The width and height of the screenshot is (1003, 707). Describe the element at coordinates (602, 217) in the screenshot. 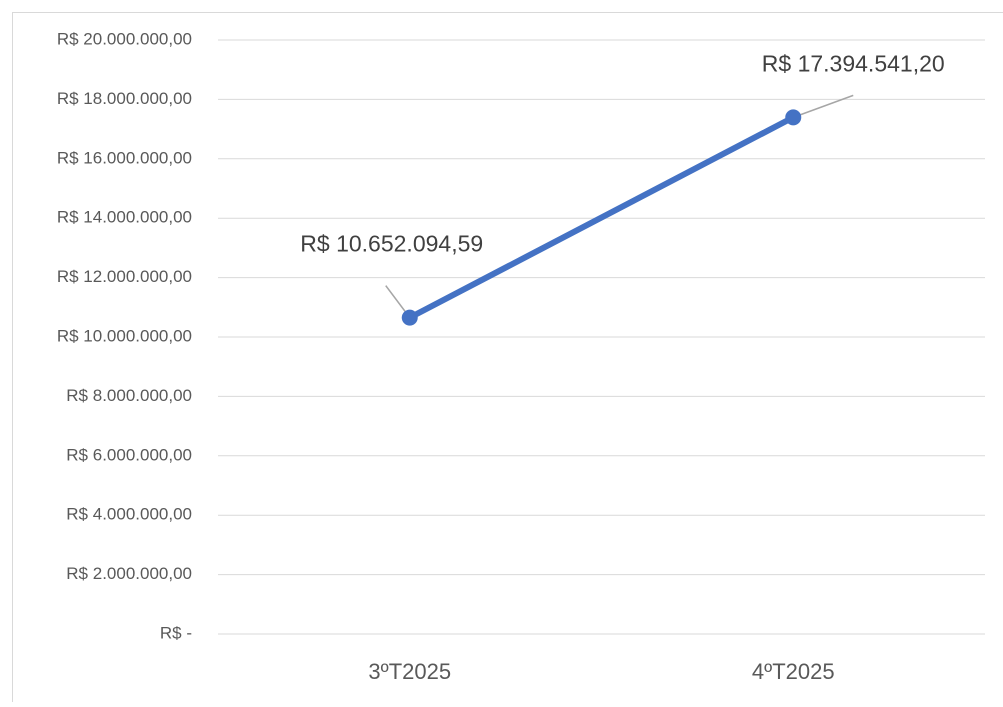

I see `series-line` at that location.